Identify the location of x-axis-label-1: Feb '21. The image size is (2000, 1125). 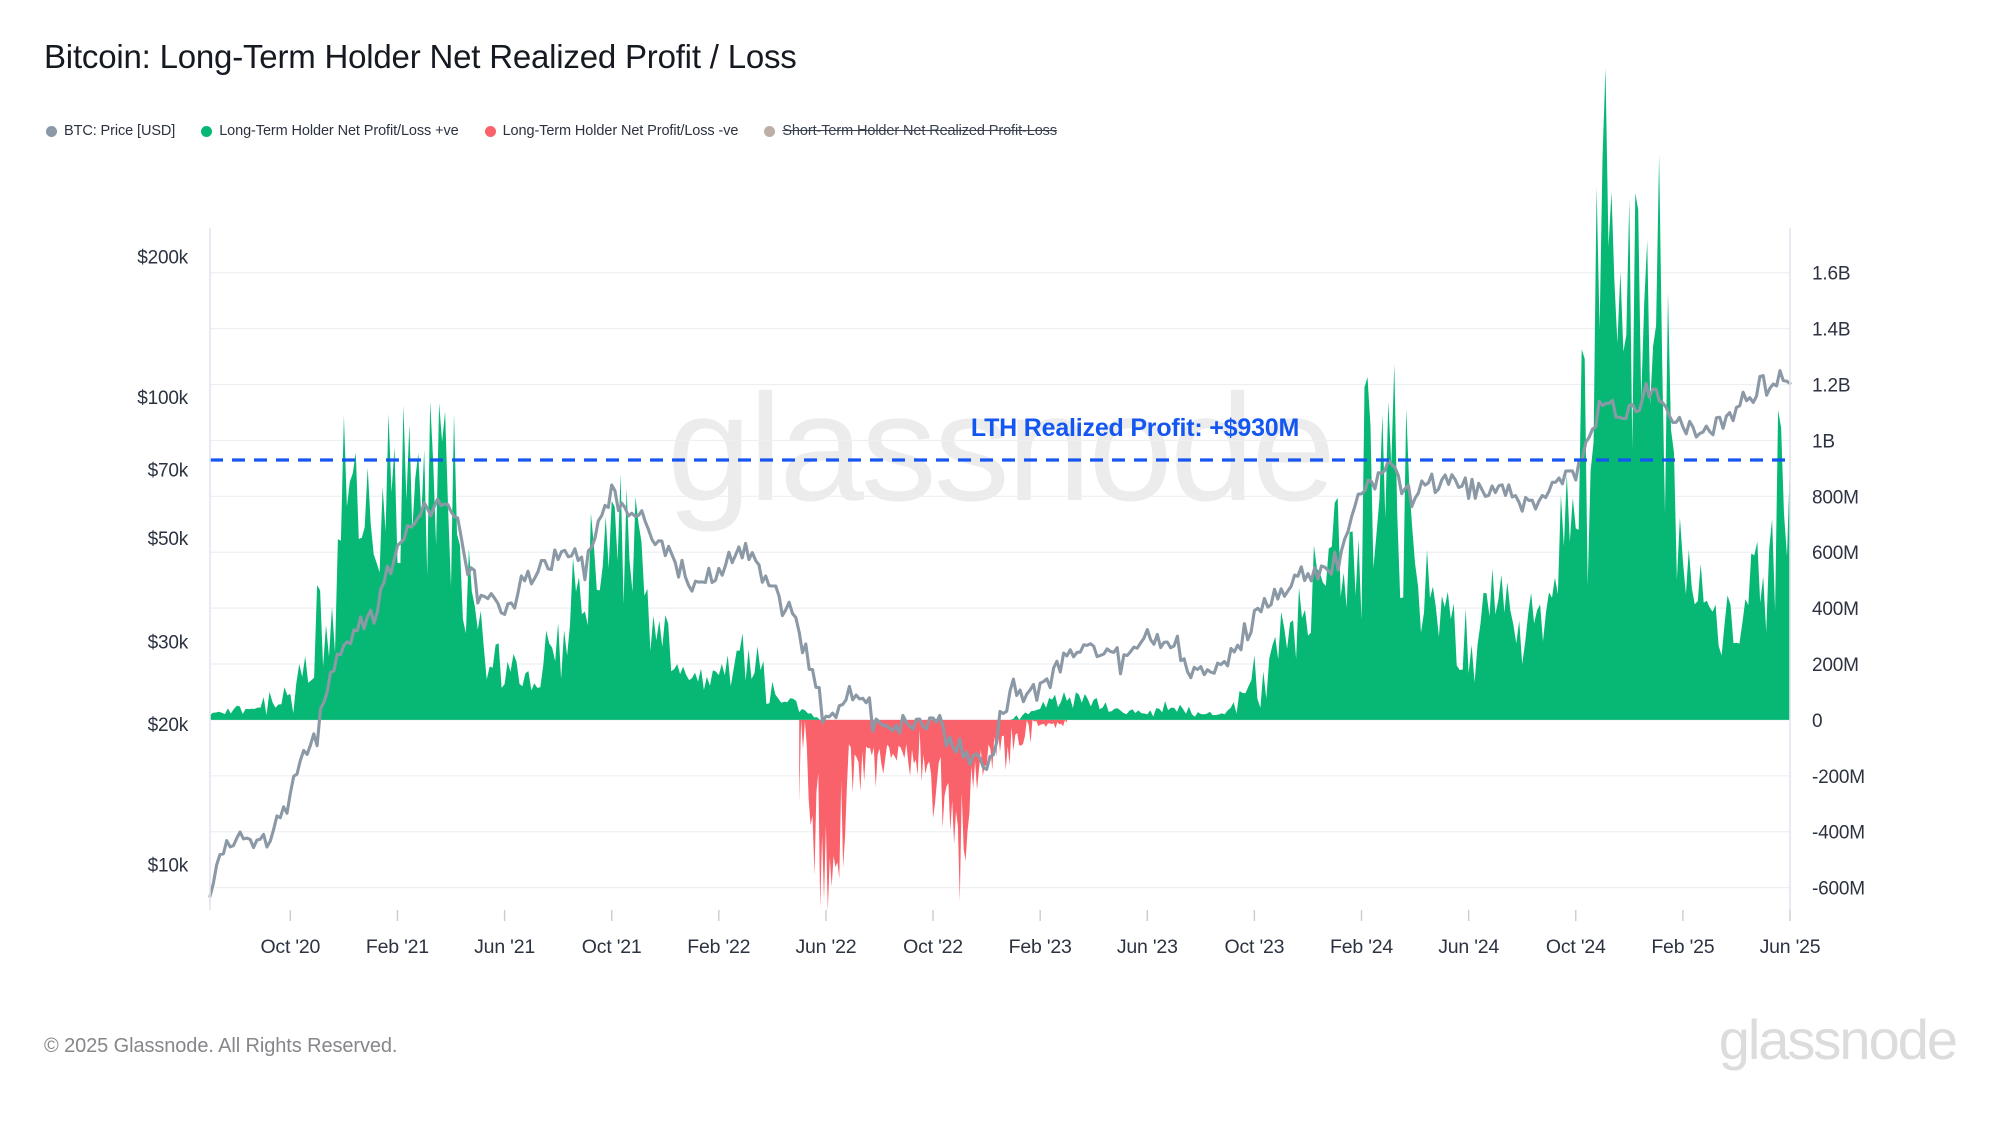
(397, 947).